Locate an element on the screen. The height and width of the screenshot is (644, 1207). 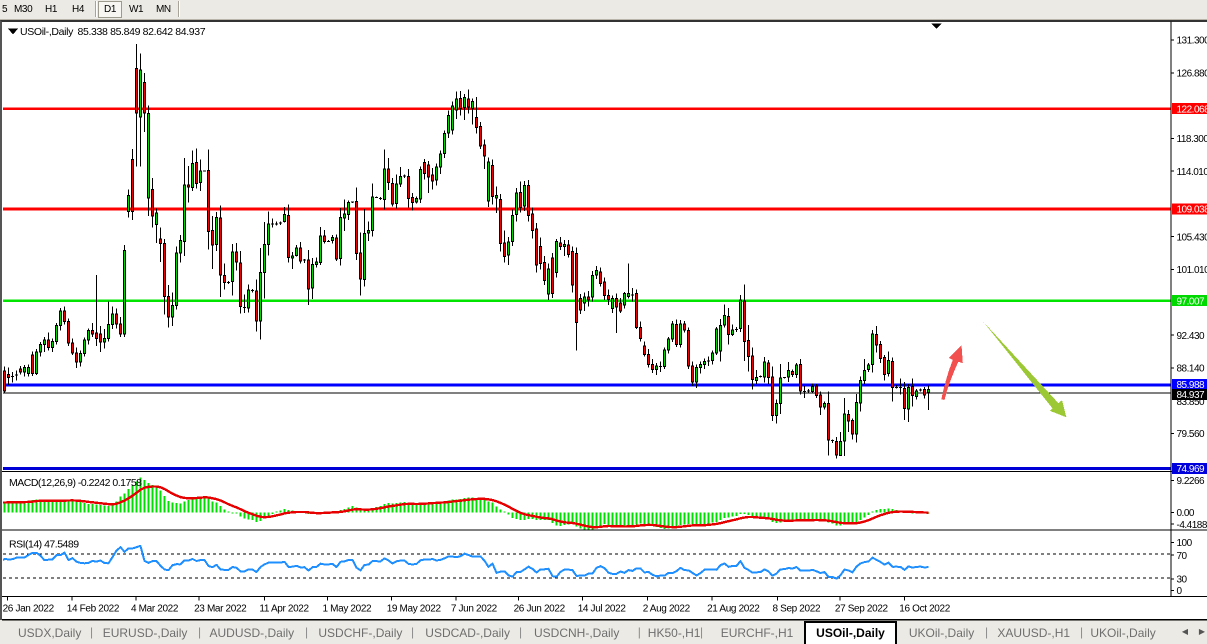
svg-text: 16 Oct 2022 is located at coordinates (924, 609).